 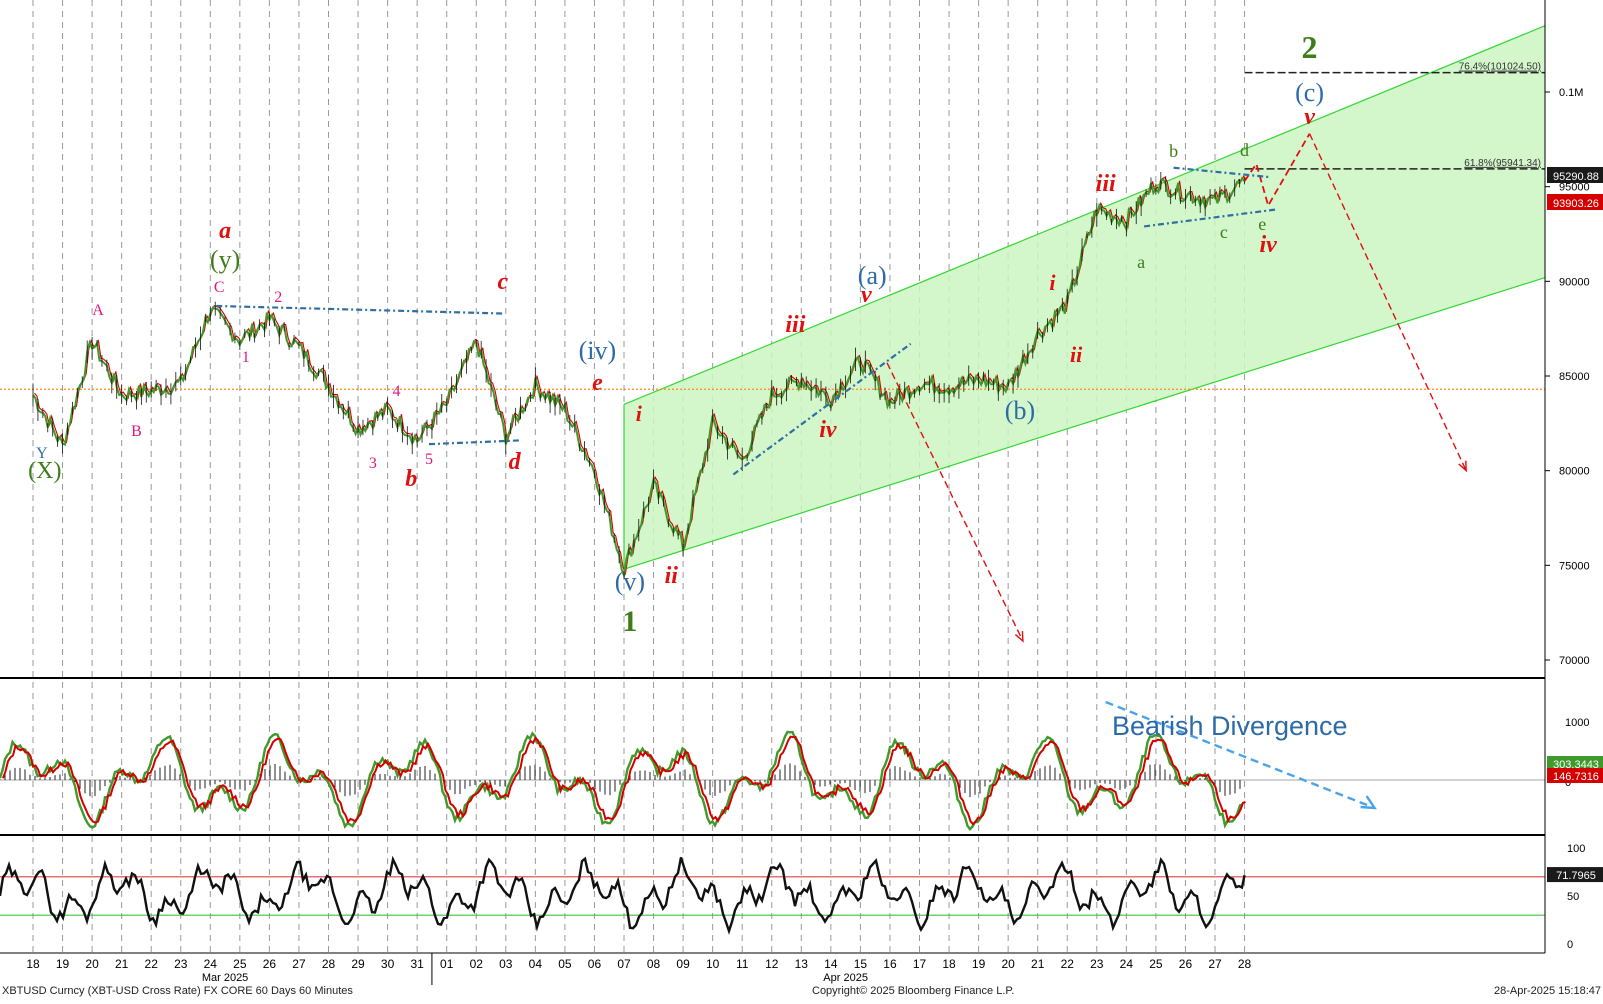 What do you see at coordinates (595, 964) in the screenshot?
I see `x-tick-label: 06` at bounding box center [595, 964].